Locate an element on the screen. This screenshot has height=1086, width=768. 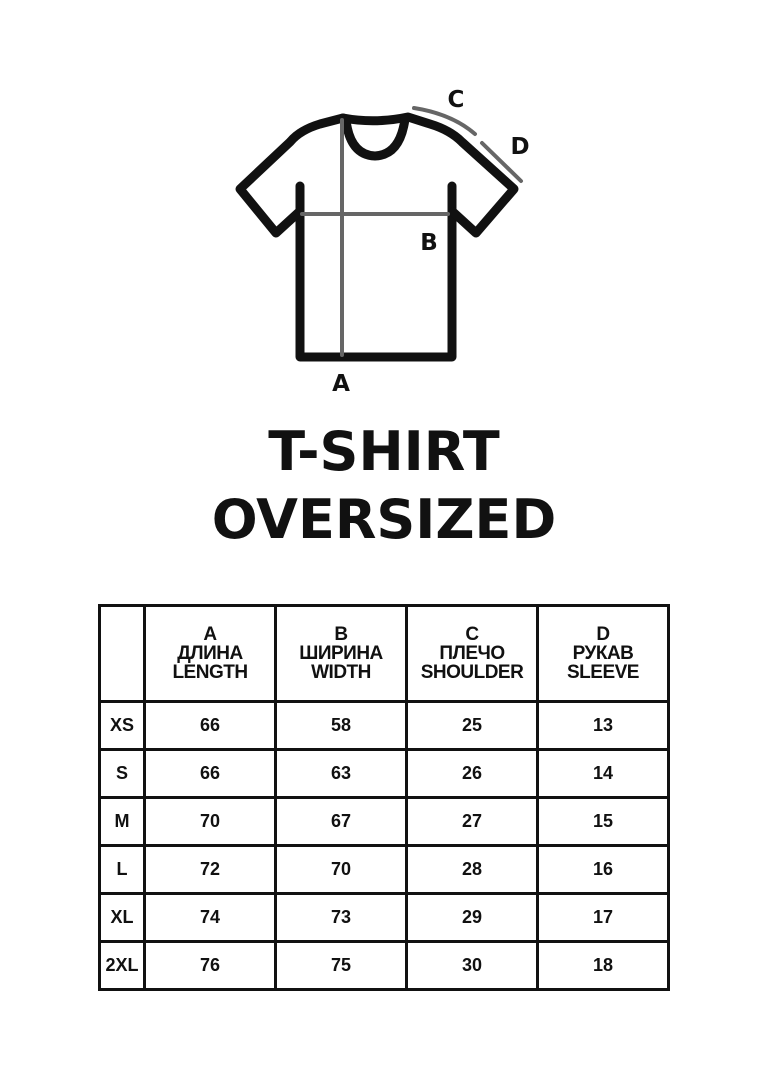
header-letter: C is located at coordinates (472, 634).